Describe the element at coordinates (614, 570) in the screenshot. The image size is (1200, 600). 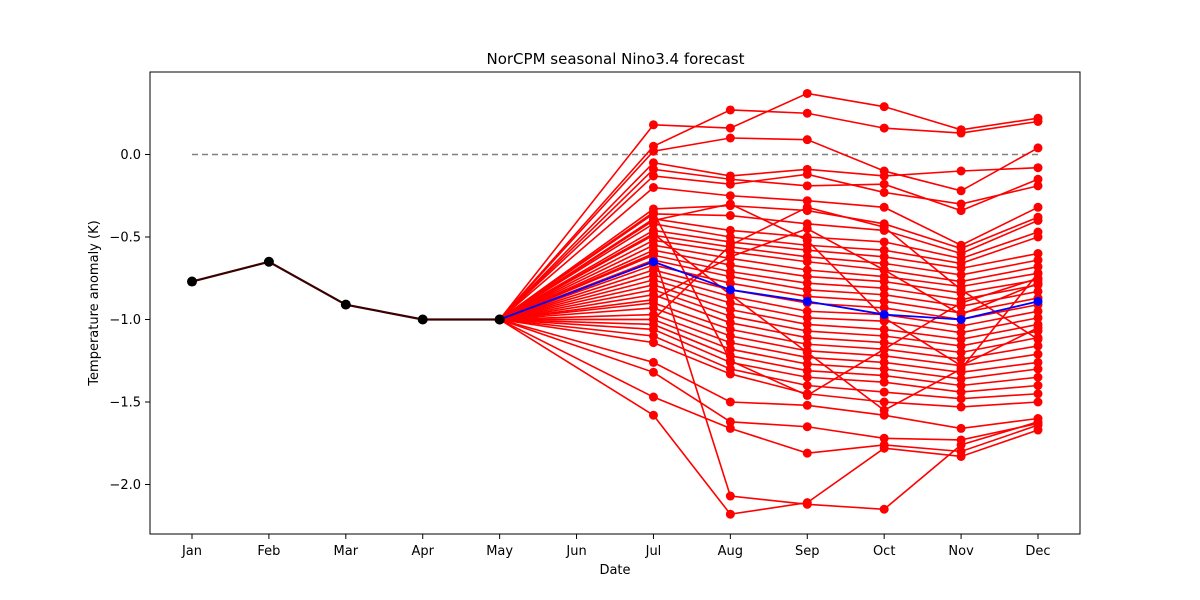
I see `x-axis-label: Date` at that location.